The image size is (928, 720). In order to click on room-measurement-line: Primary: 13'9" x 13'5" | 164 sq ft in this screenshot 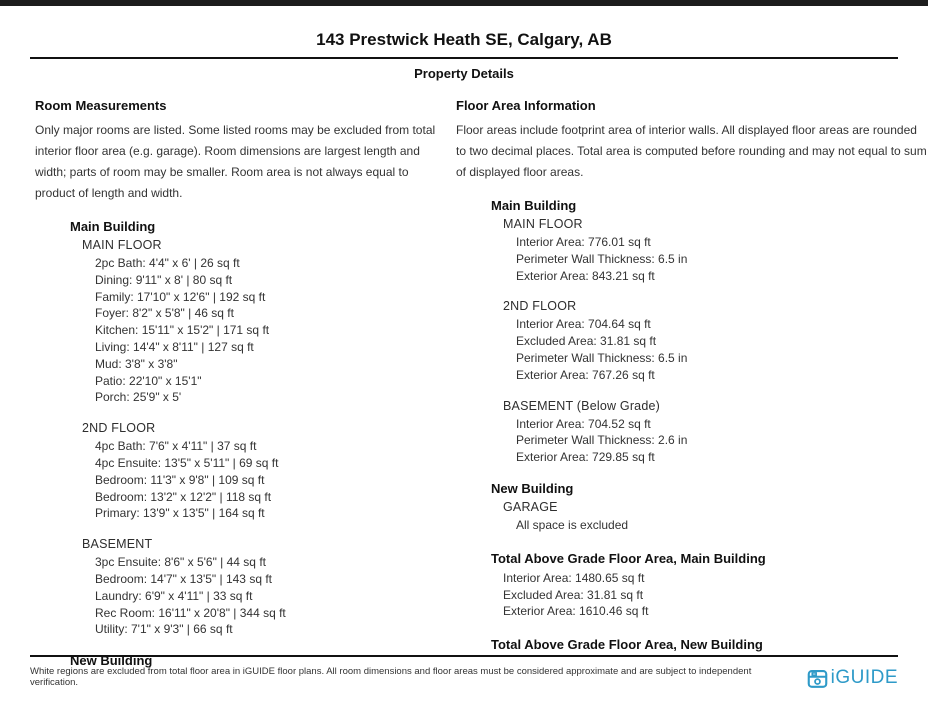, I will do `click(180, 513)`.